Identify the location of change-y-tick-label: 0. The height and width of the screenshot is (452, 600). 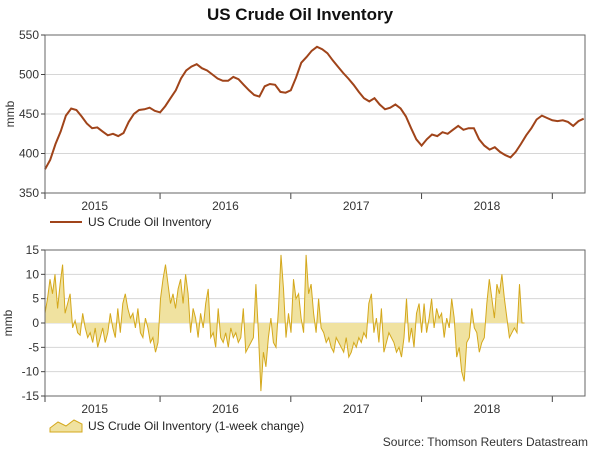
(35, 323).